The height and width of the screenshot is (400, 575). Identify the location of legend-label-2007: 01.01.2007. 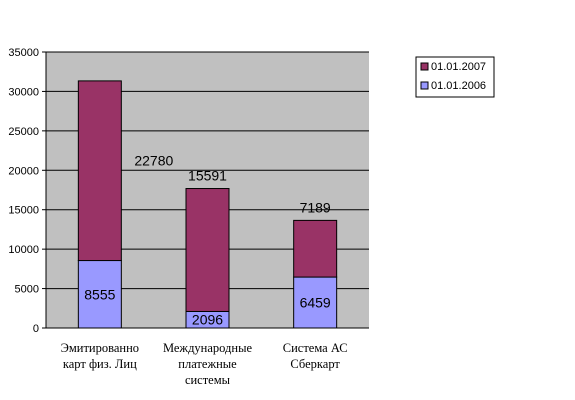
(458, 67).